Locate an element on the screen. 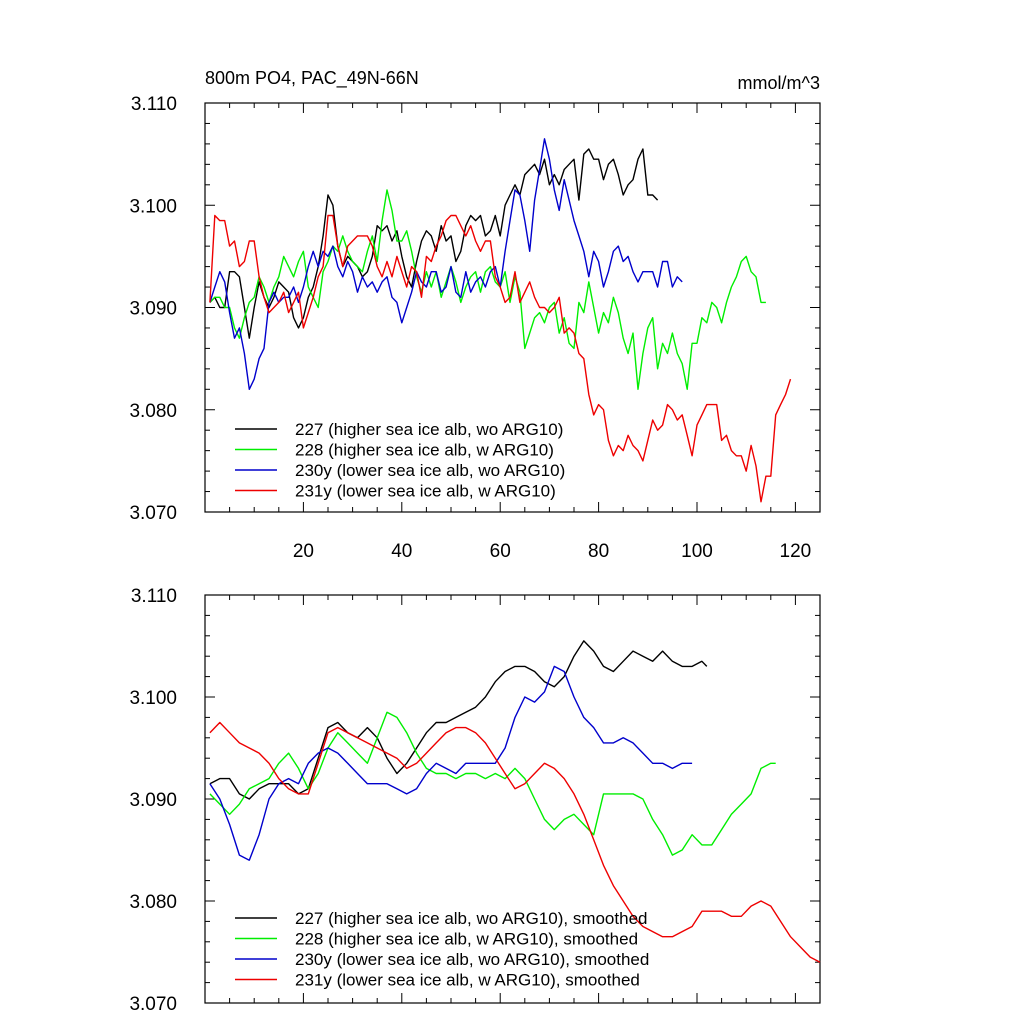 The height and width of the screenshot is (1024, 1024). legend-label: 231y (lower sea ice alb, w ARG10) is located at coordinates (425, 491).